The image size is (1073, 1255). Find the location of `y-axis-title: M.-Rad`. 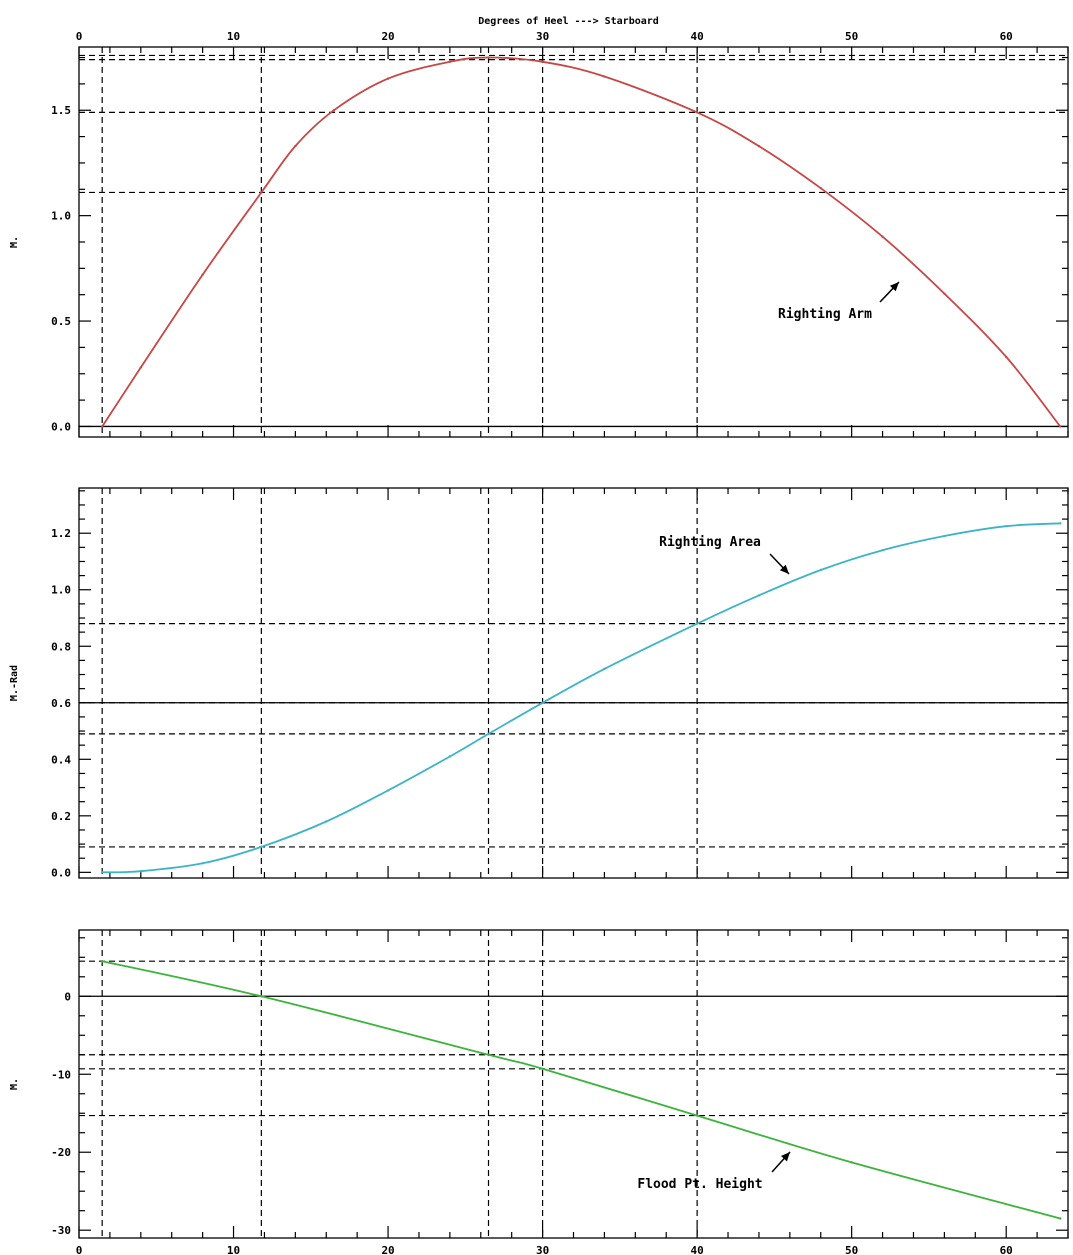

y-axis-title: M.-Rad is located at coordinates (14, 683).